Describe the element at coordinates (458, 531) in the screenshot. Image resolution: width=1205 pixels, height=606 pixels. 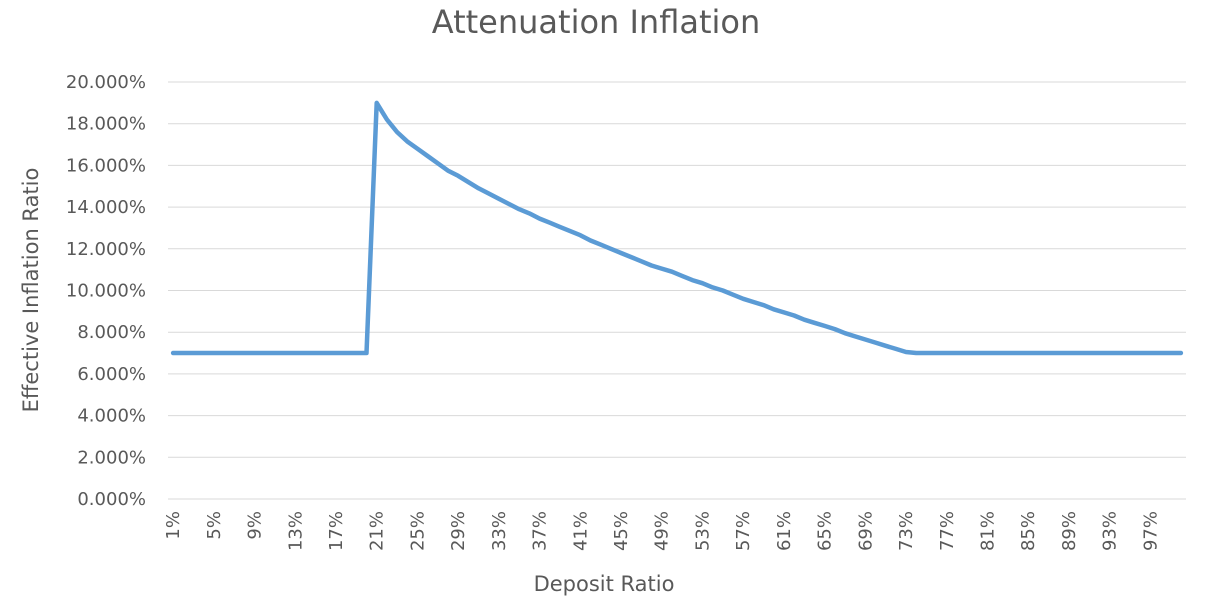
I see `x-tick-label: 29%` at that location.